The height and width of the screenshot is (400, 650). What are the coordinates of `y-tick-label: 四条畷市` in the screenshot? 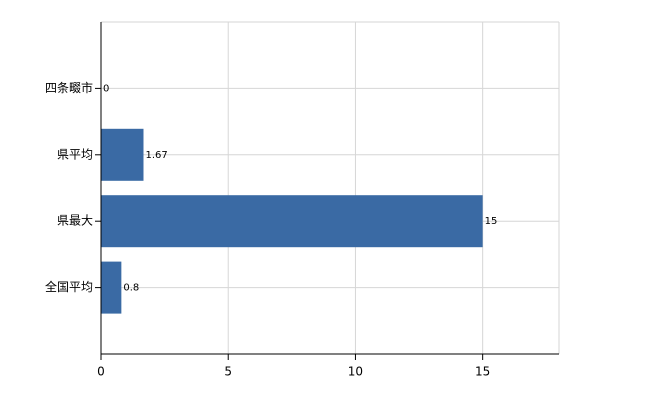 It's located at (69, 87).